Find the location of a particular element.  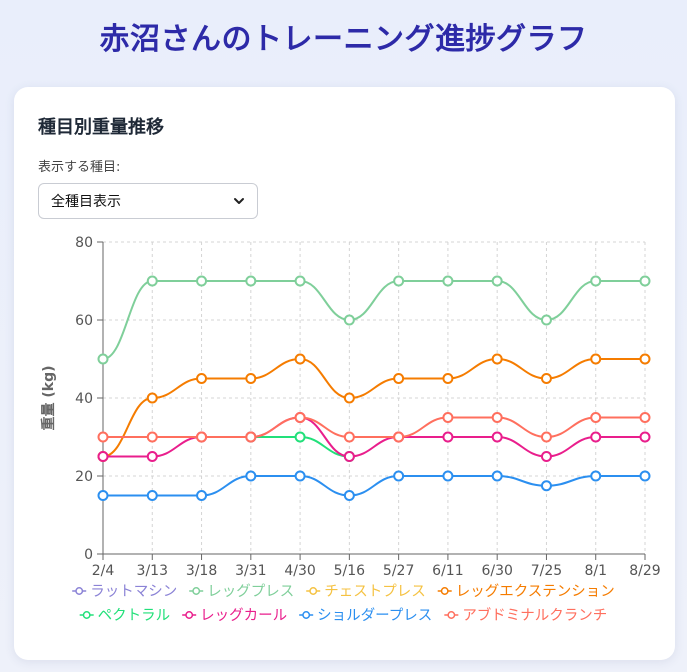

y-tick-label: 0 is located at coordinates (88, 555).